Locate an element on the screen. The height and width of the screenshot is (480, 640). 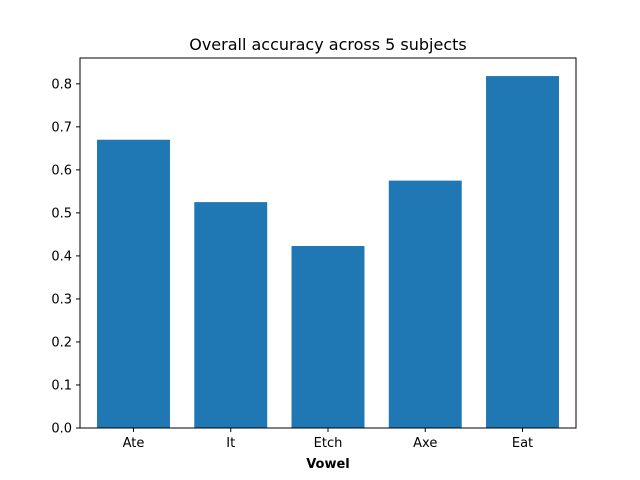
bar-etch is located at coordinates (328, 337).